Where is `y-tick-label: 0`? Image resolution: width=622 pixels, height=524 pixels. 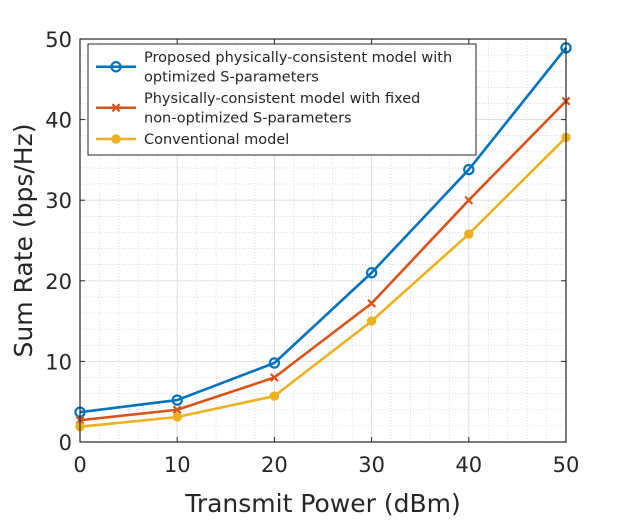
y-tick-label: 0 is located at coordinates (65, 443).